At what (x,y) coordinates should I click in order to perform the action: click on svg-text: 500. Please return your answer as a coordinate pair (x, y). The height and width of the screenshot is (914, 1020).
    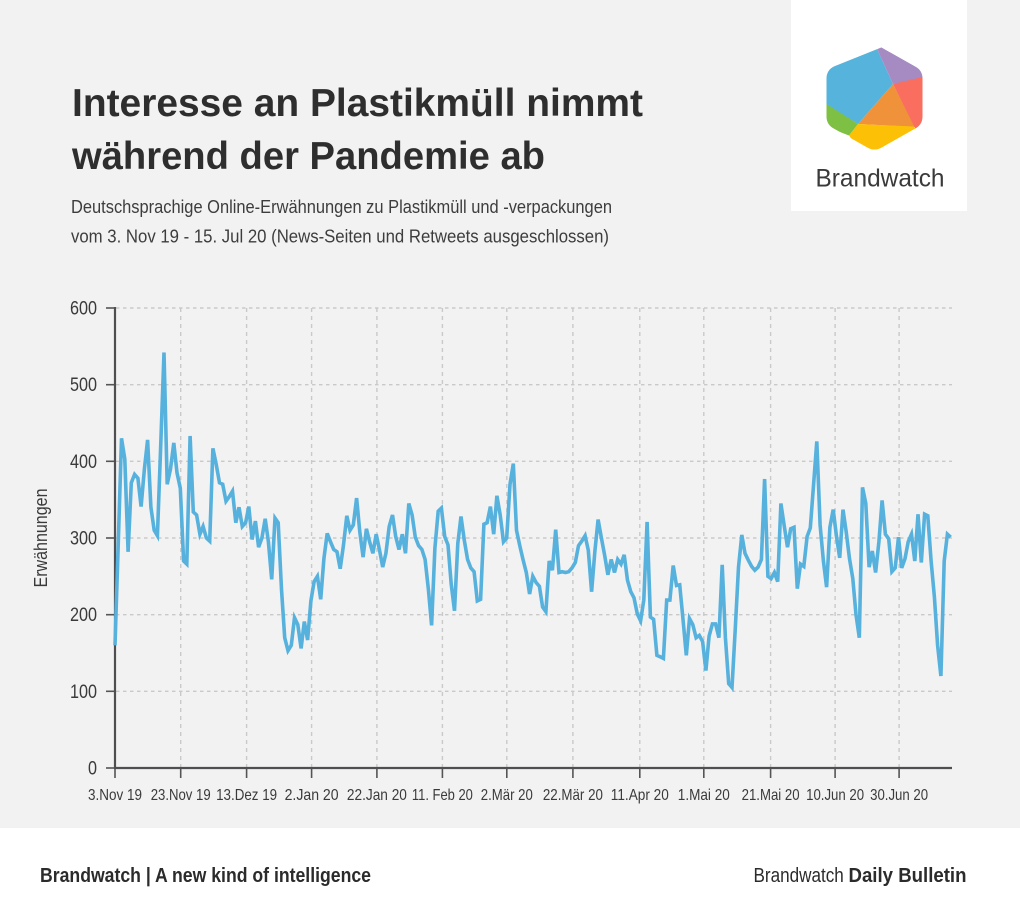
    Looking at the image, I should click on (83, 385).